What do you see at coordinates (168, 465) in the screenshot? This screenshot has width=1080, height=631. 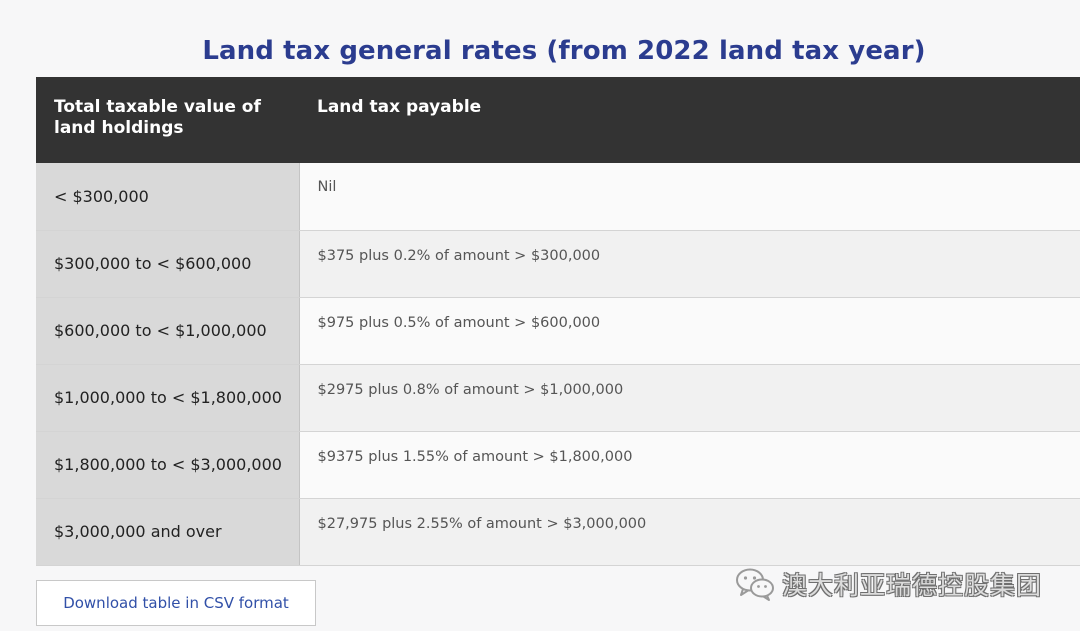 I see `taxable-value-cell: $1,800,000 to < $3,000,000` at bounding box center [168, 465].